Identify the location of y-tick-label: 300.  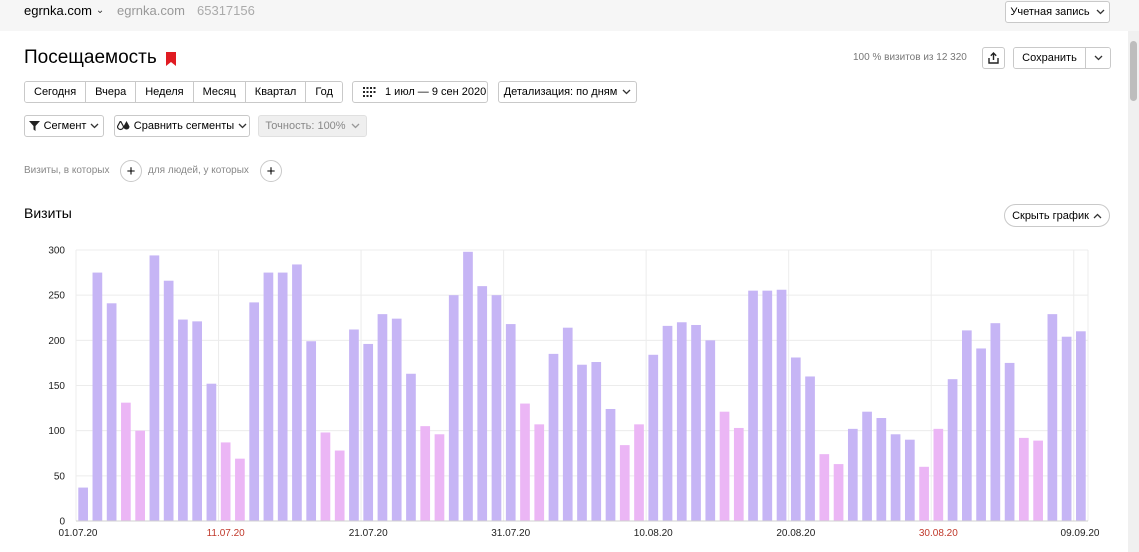
(56, 251).